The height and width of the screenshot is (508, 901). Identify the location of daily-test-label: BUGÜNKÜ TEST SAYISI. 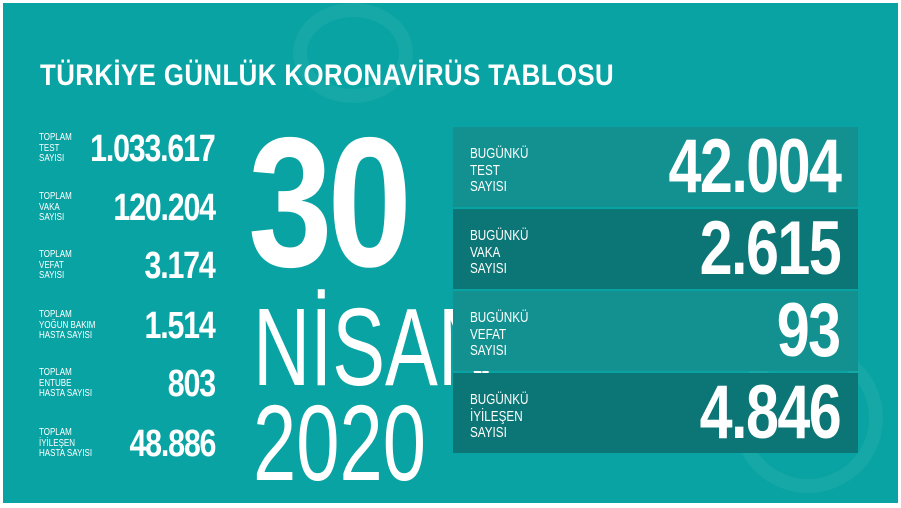
(499, 170).